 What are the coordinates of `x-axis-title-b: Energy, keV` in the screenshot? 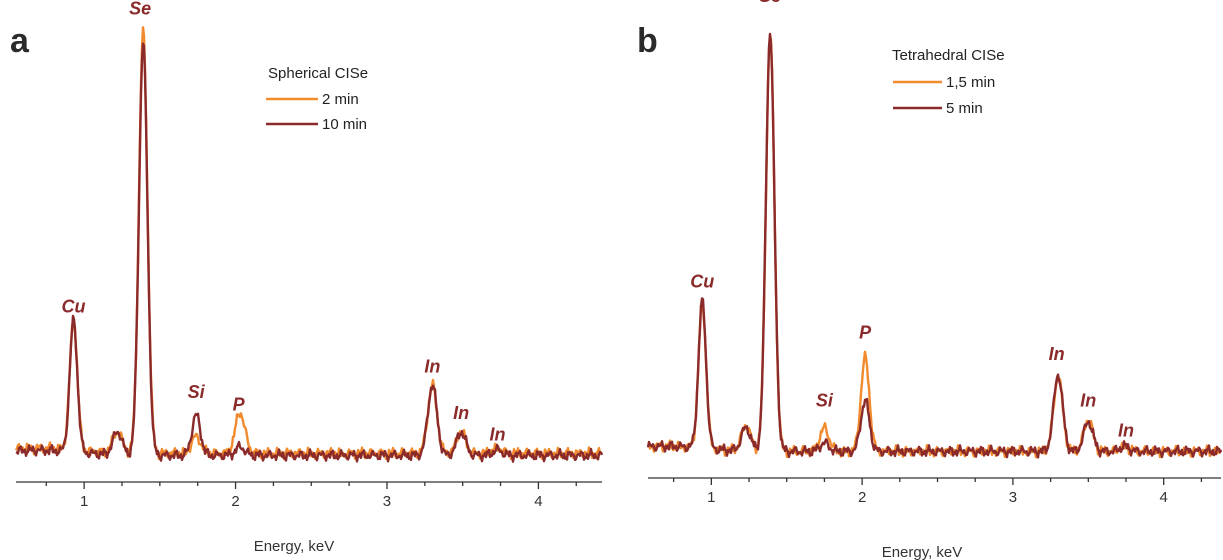 It's located at (922, 552).